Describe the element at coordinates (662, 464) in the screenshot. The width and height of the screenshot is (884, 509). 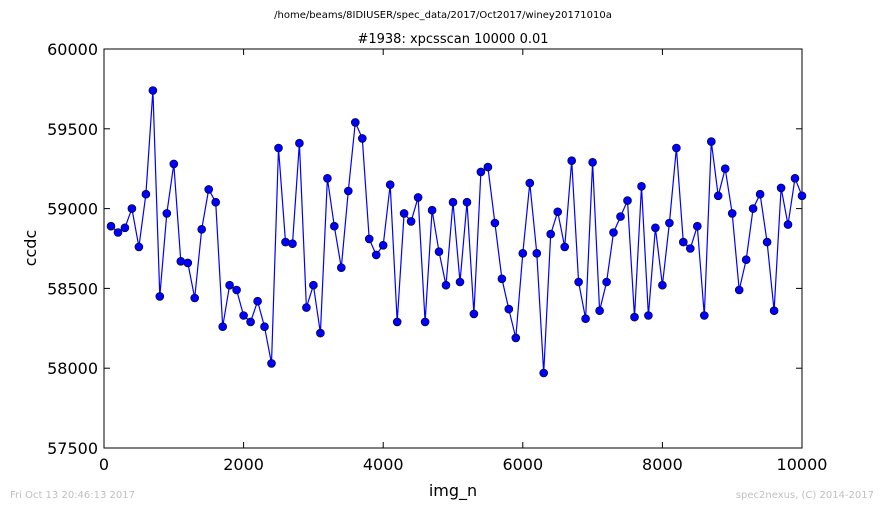
I see `x-tick-label: 8000` at that location.